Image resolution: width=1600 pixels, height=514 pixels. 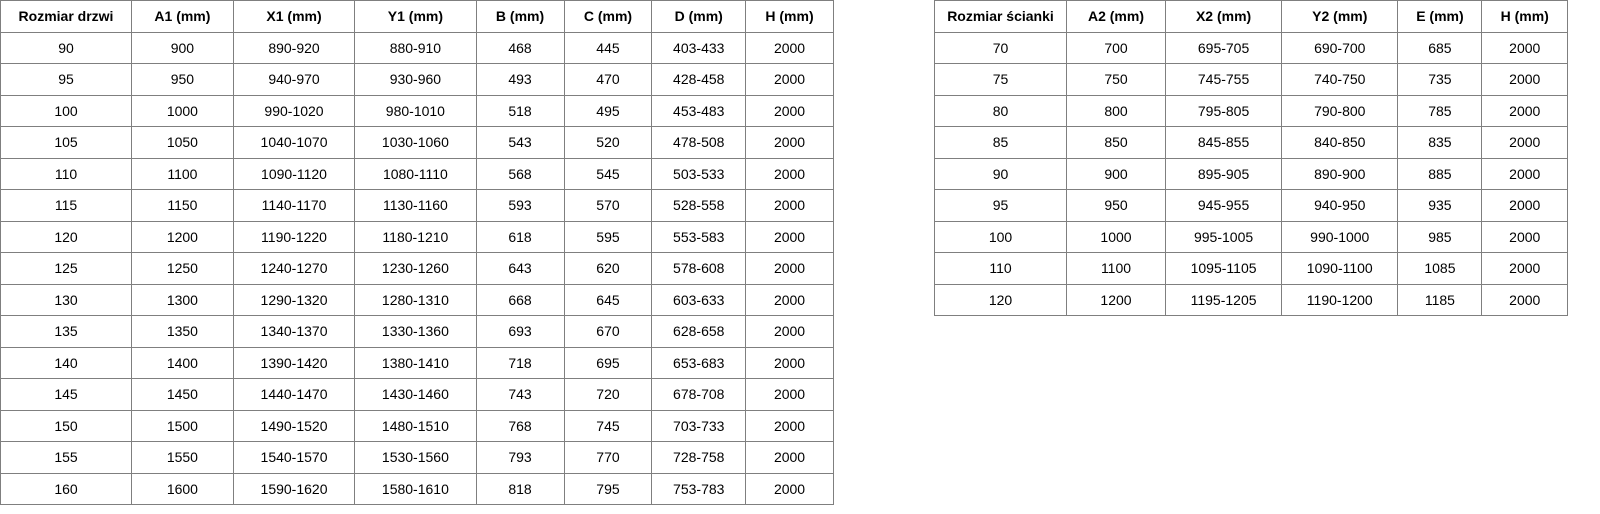 I want to click on table-cell: 690-700, so click(x=1340, y=47).